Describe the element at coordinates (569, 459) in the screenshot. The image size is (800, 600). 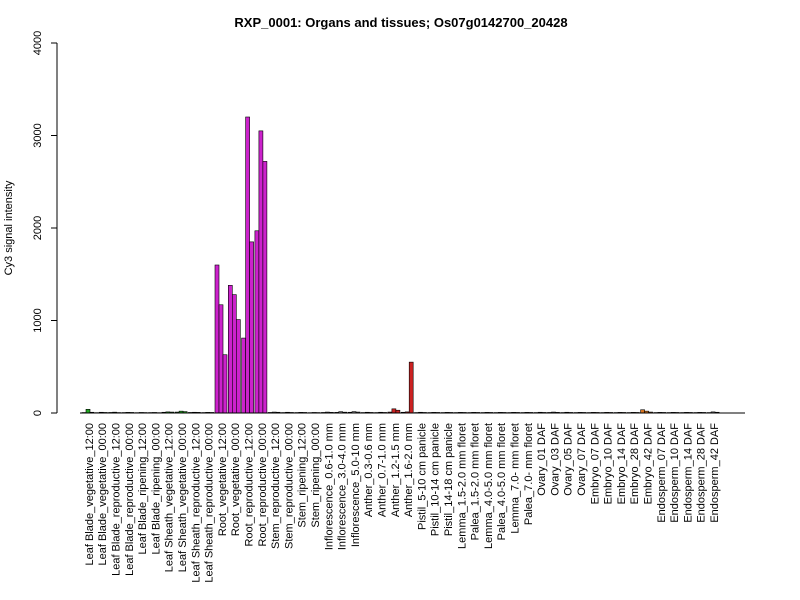
I see `x-tick-label: Ovary_05 DAF` at that location.